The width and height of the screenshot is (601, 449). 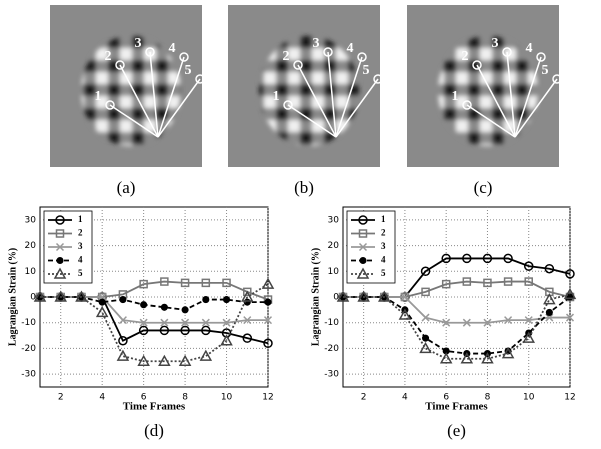 What do you see at coordinates (456, 430) in the screenshot?
I see `panel-label: (e)` at bounding box center [456, 430].